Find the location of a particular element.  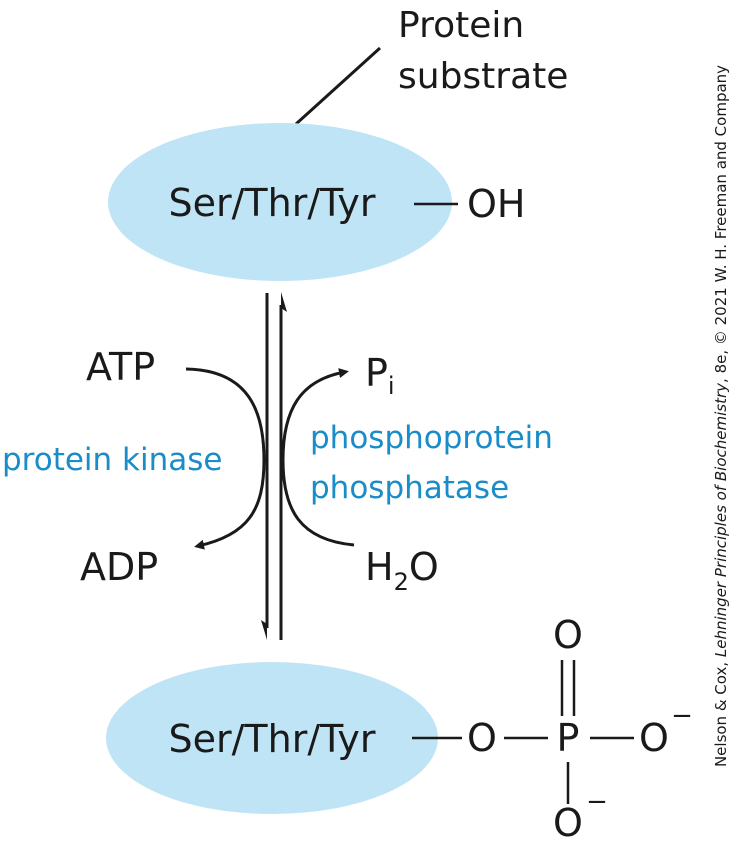

bridging-oxygen-label: O is located at coordinates (482, 738).